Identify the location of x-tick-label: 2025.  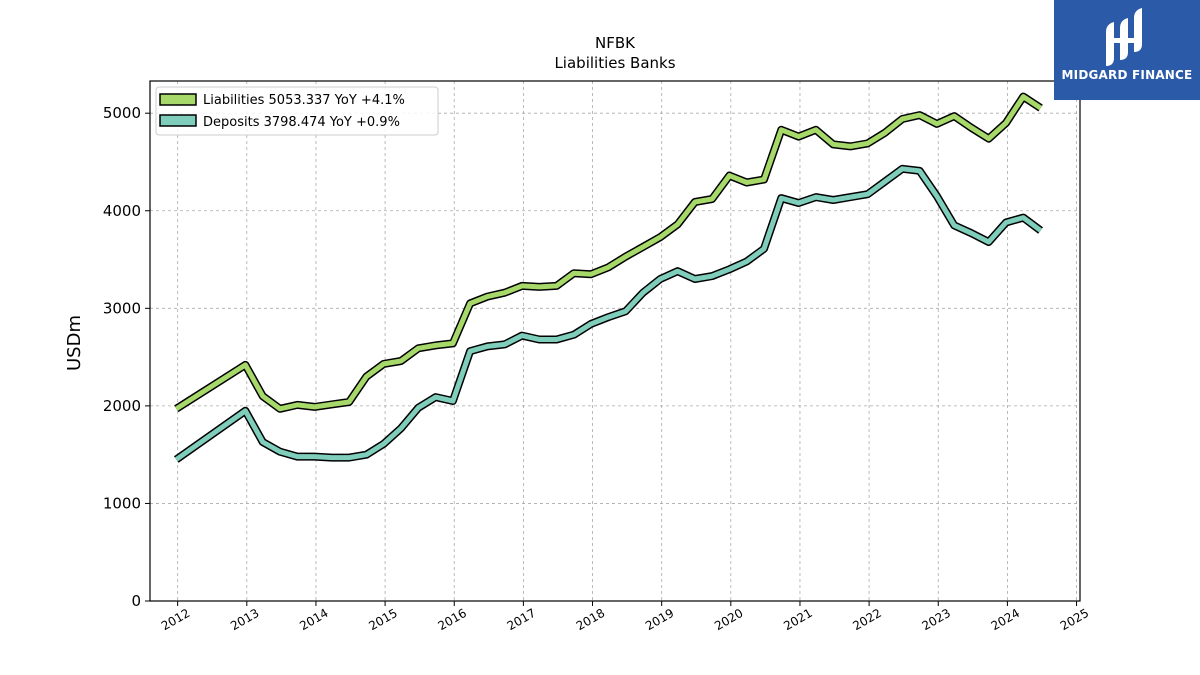
(1074, 619).